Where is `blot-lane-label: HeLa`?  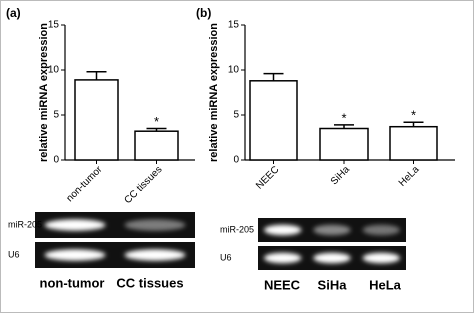 blot-lane-label: HeLa is located at coordinates (385, 284).